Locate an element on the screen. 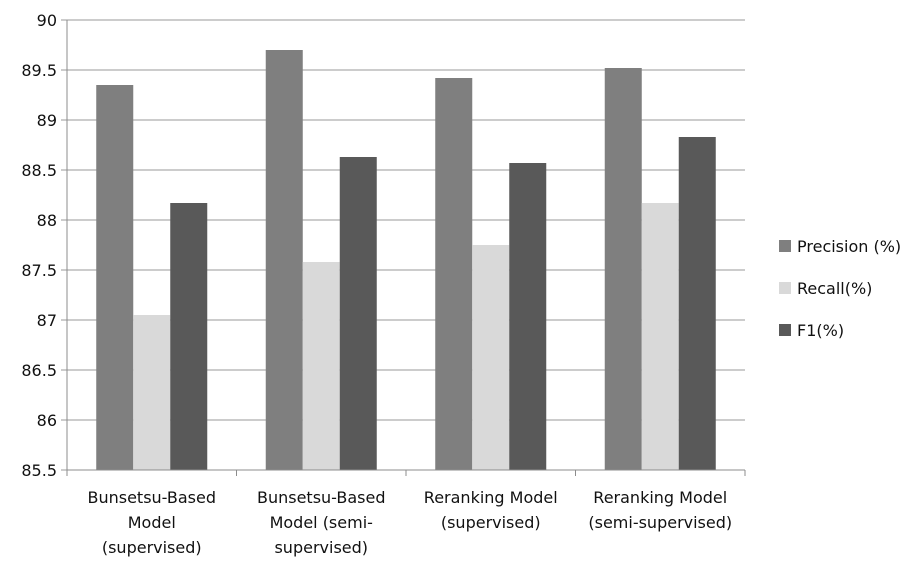 The width and height of the screenshot is (909, 567). y-tick-label: 88.5 is located at coordinates (39, 170).